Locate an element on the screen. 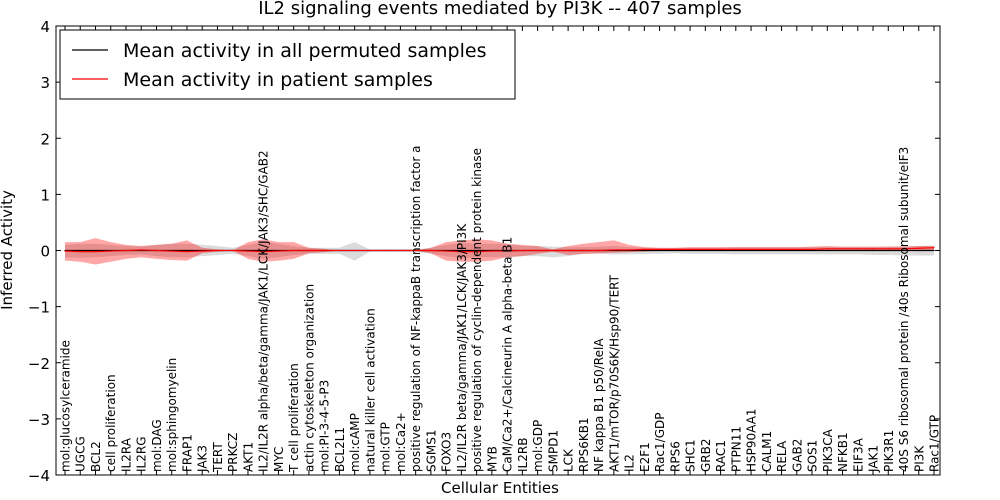  x-tick-label: IL2/IL2R beta/gamma/JAK1/LCK/JAK3/PI3K is located at coordinates (462, 347).